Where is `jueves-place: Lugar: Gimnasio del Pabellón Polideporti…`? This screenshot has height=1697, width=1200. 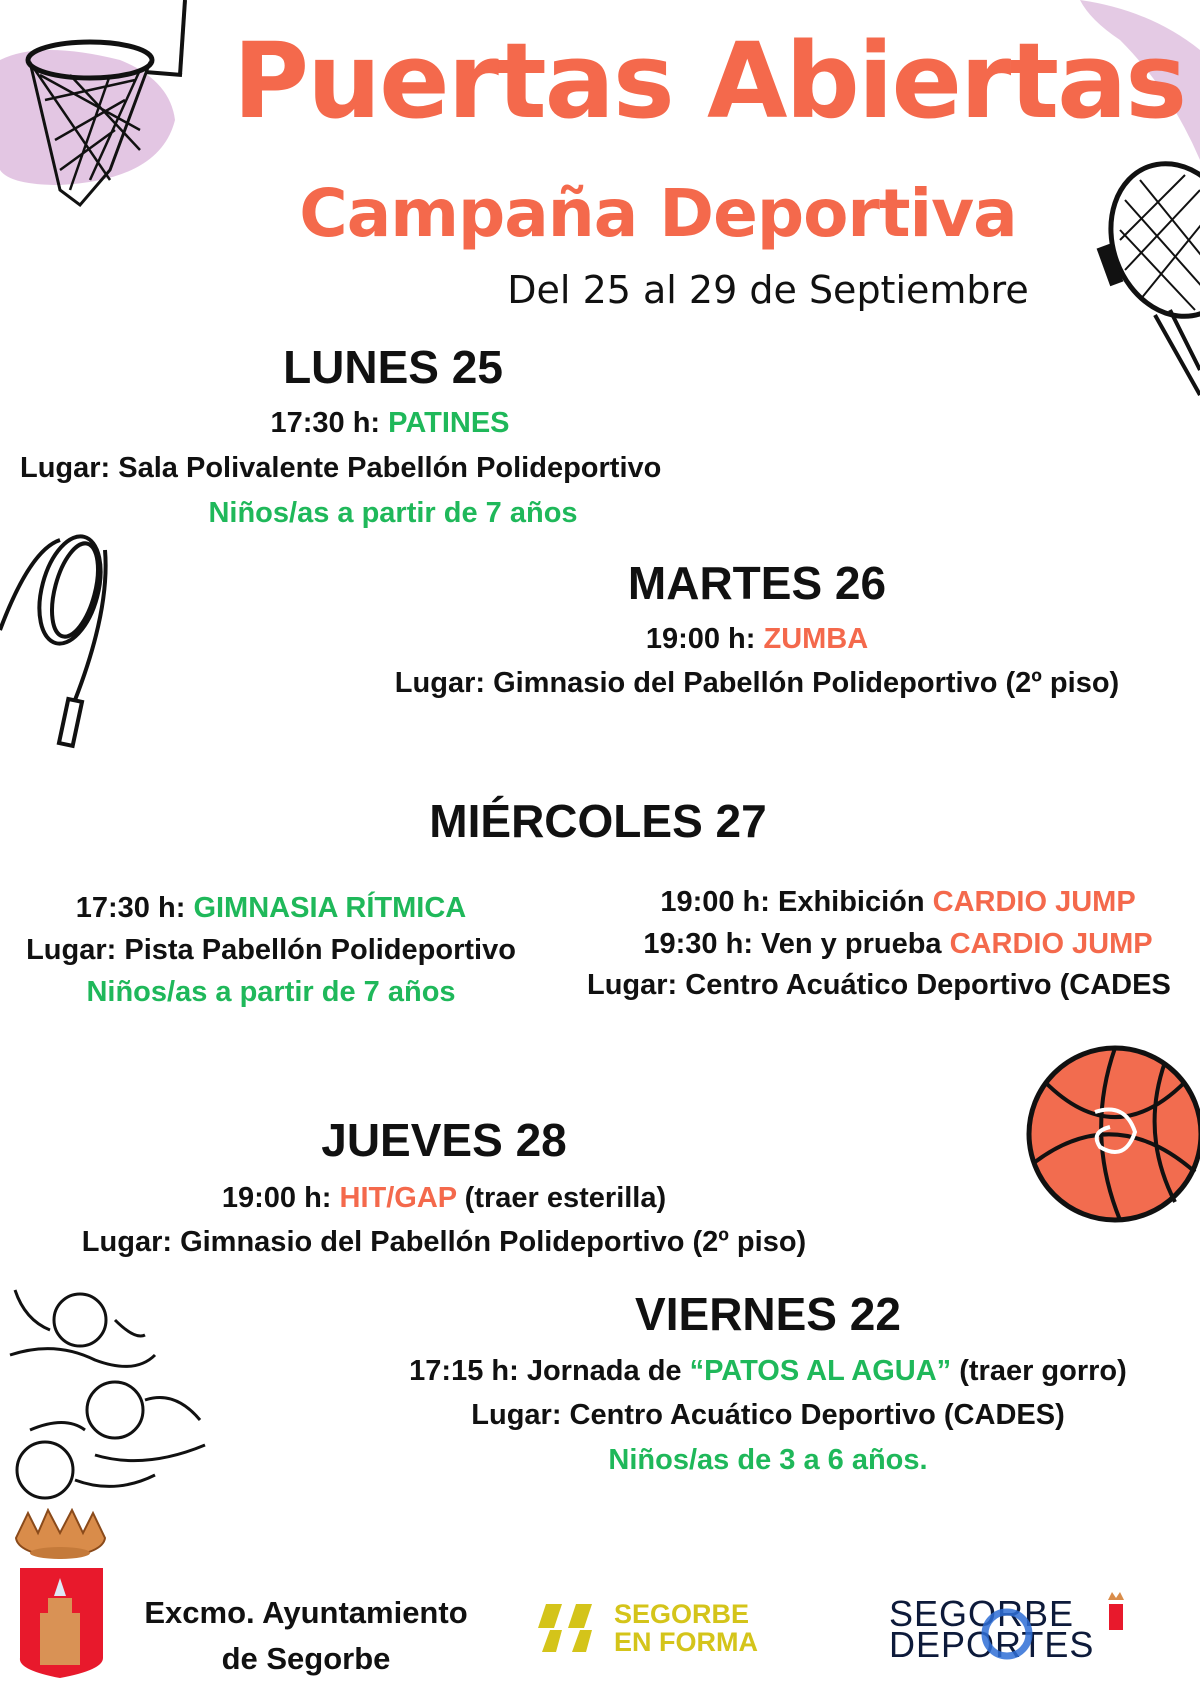
jueves-place: Lugar: Gimnasio del Pabellón Polideporti… is located at coordinates (444, 1242).